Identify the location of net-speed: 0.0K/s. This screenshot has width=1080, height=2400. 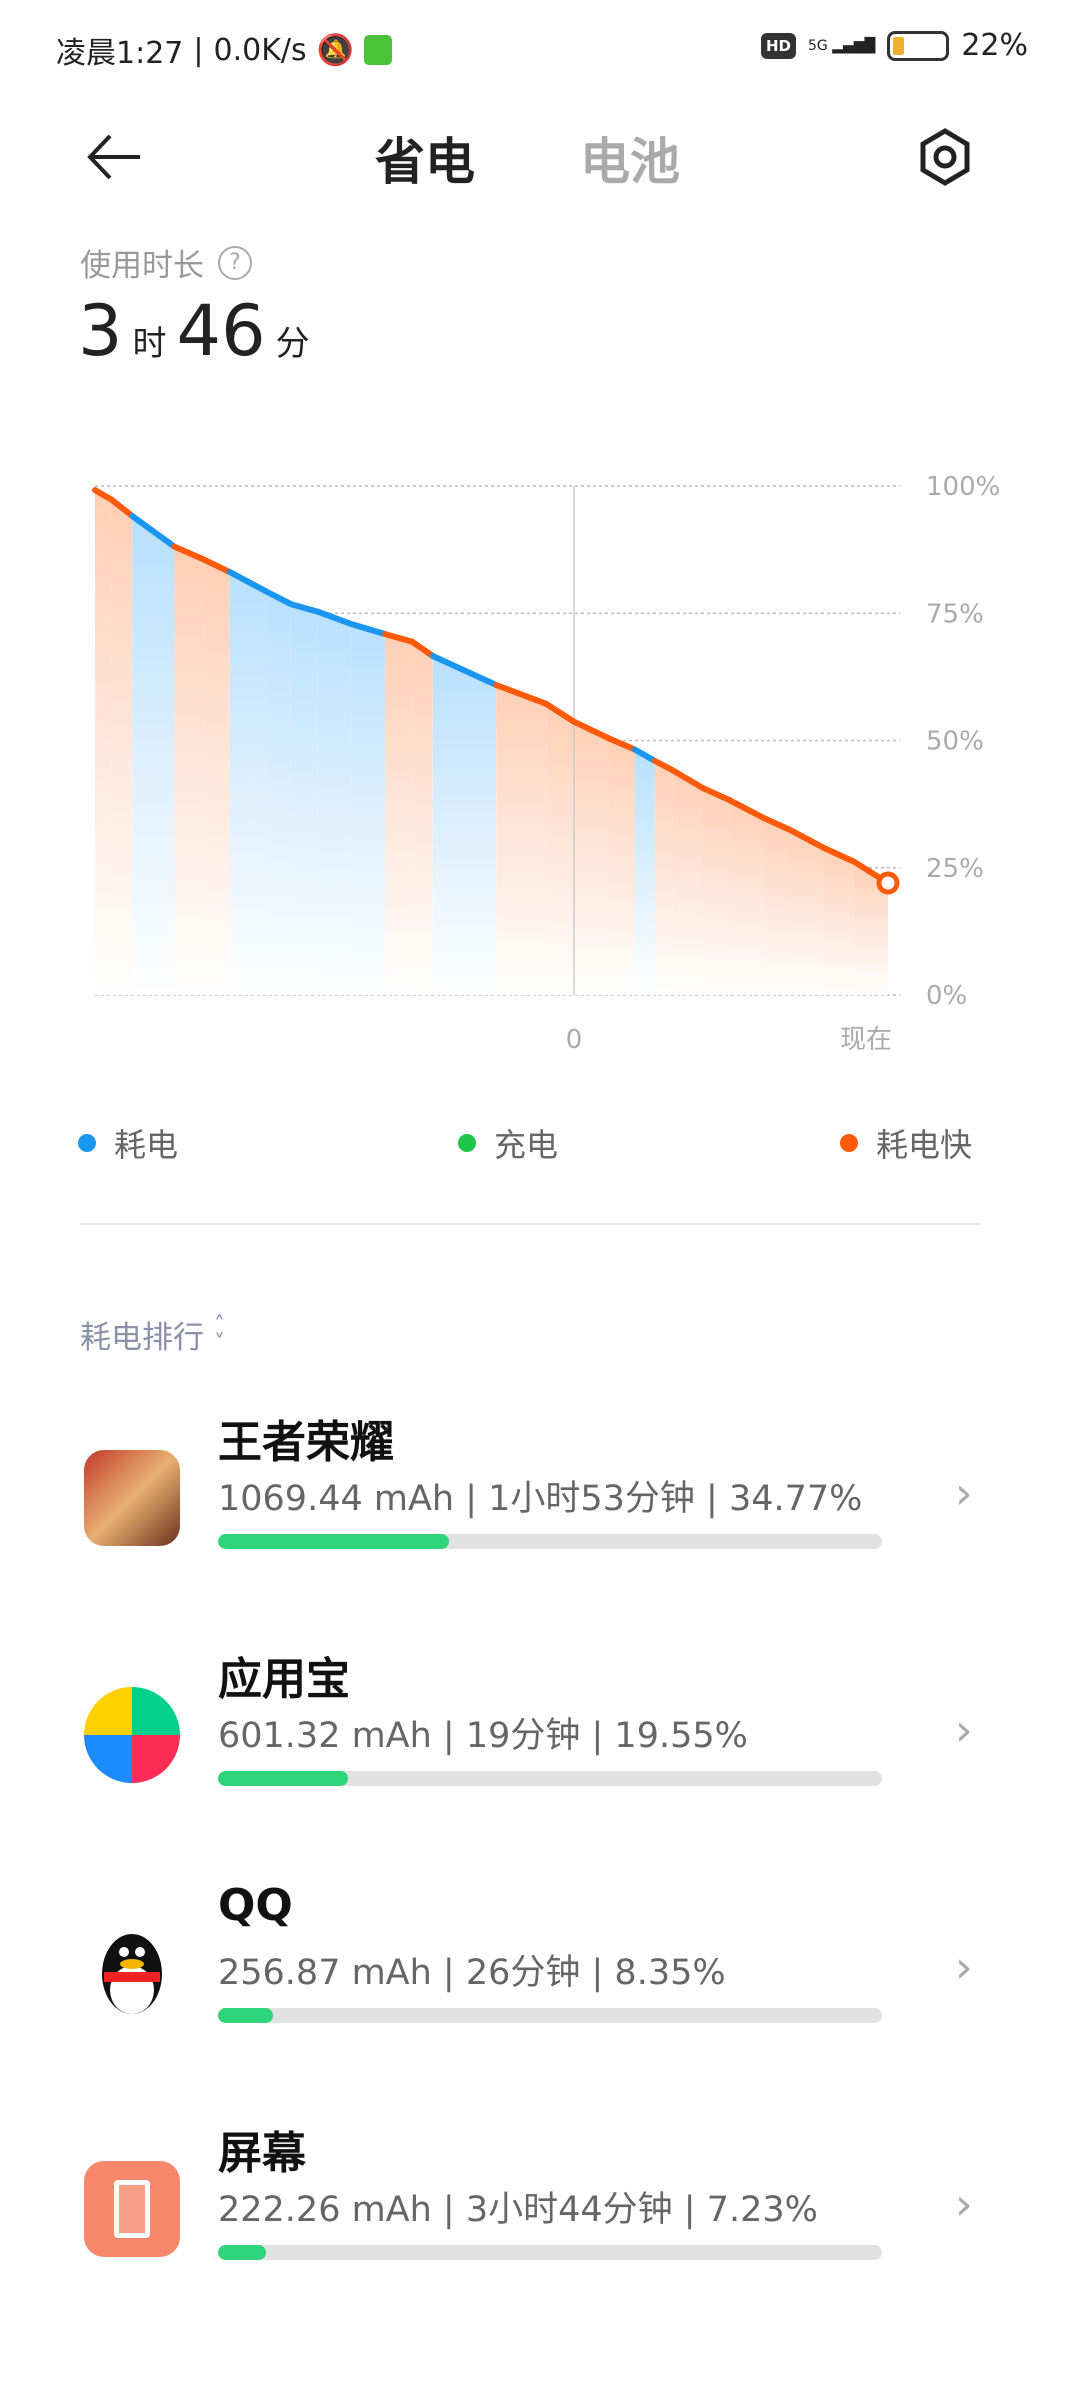
(260, 50).